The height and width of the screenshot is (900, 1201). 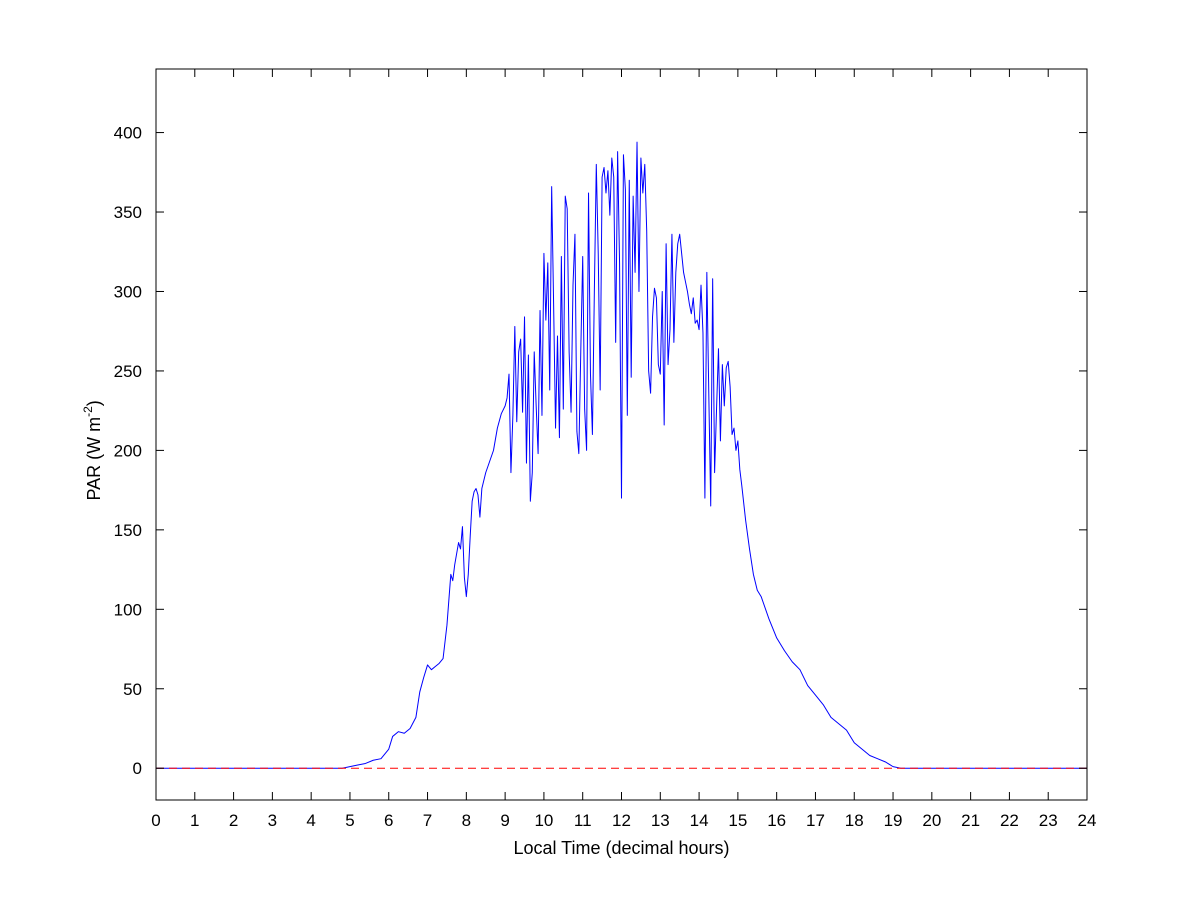 What do you see at coordinates (1087, 820) in the screenshot?
I see `x-tick-label: 24` at bounding box center [1087, 820].